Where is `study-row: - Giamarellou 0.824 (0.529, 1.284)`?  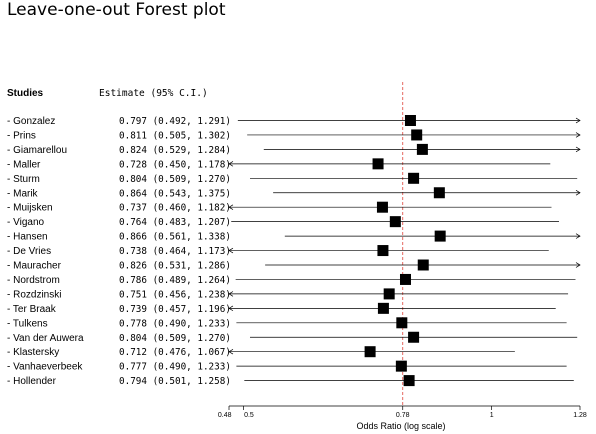
study-row: - Giamarellou 0.824 (0.529, 1.284) is located at coordinates (293, 150).